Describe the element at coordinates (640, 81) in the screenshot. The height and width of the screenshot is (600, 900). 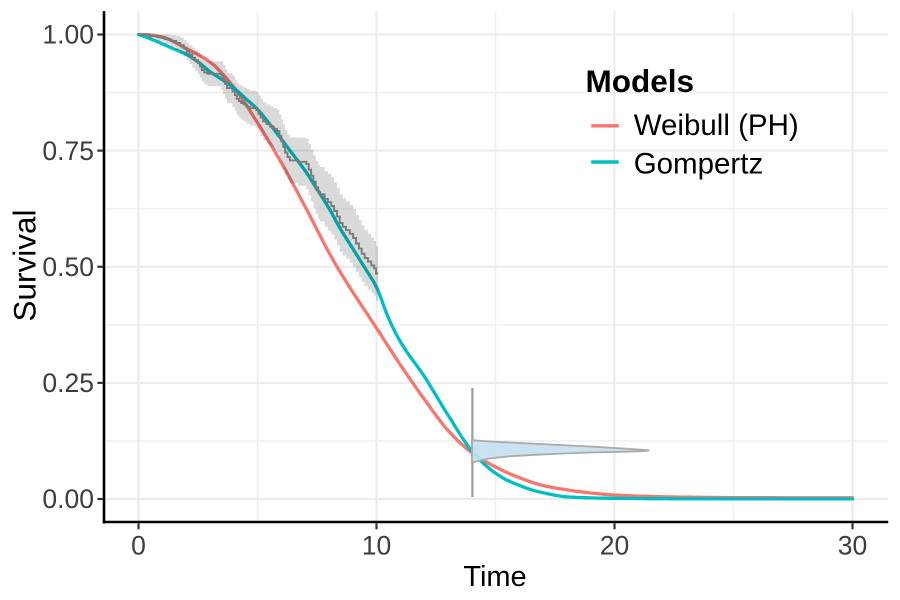
I see `svg-text: Models` at that location.